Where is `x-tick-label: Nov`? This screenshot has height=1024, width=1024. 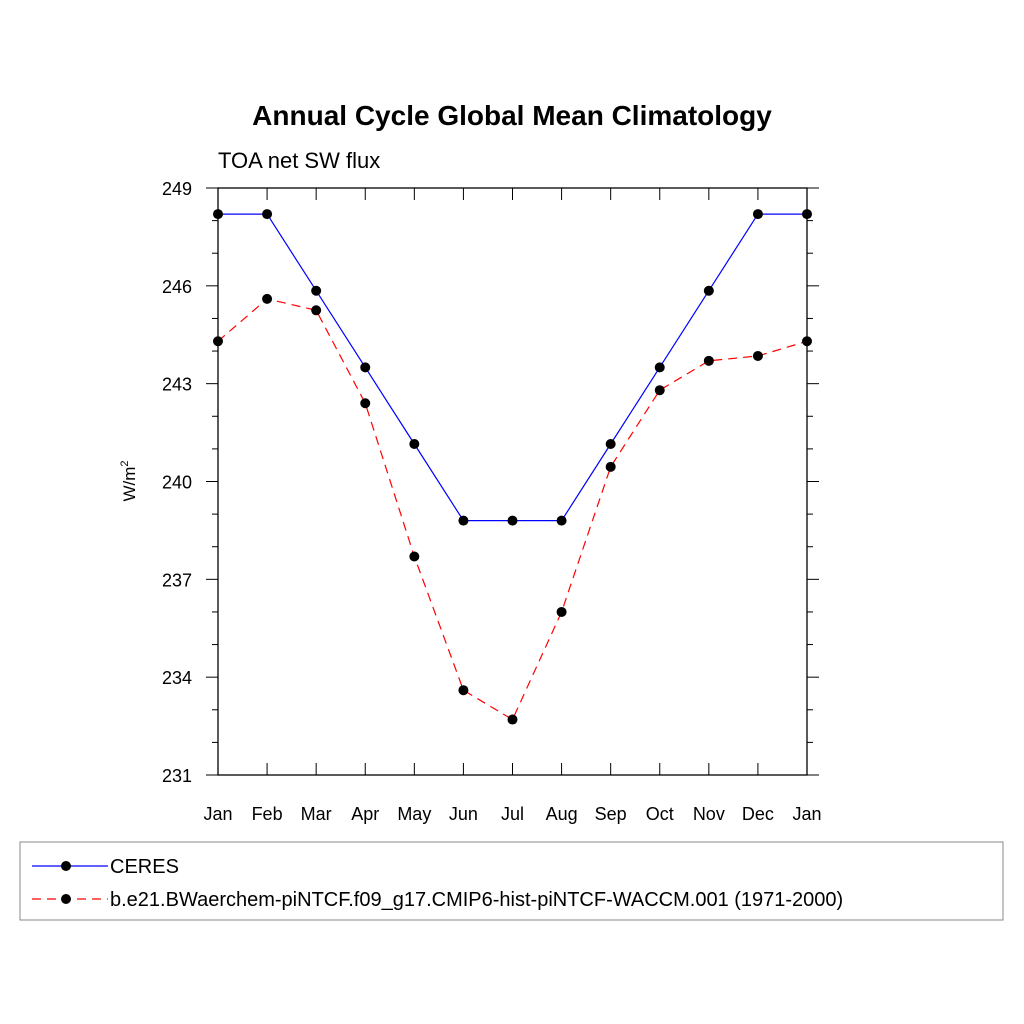
x-tick-label: Nov is located at coordinates (709, 814).